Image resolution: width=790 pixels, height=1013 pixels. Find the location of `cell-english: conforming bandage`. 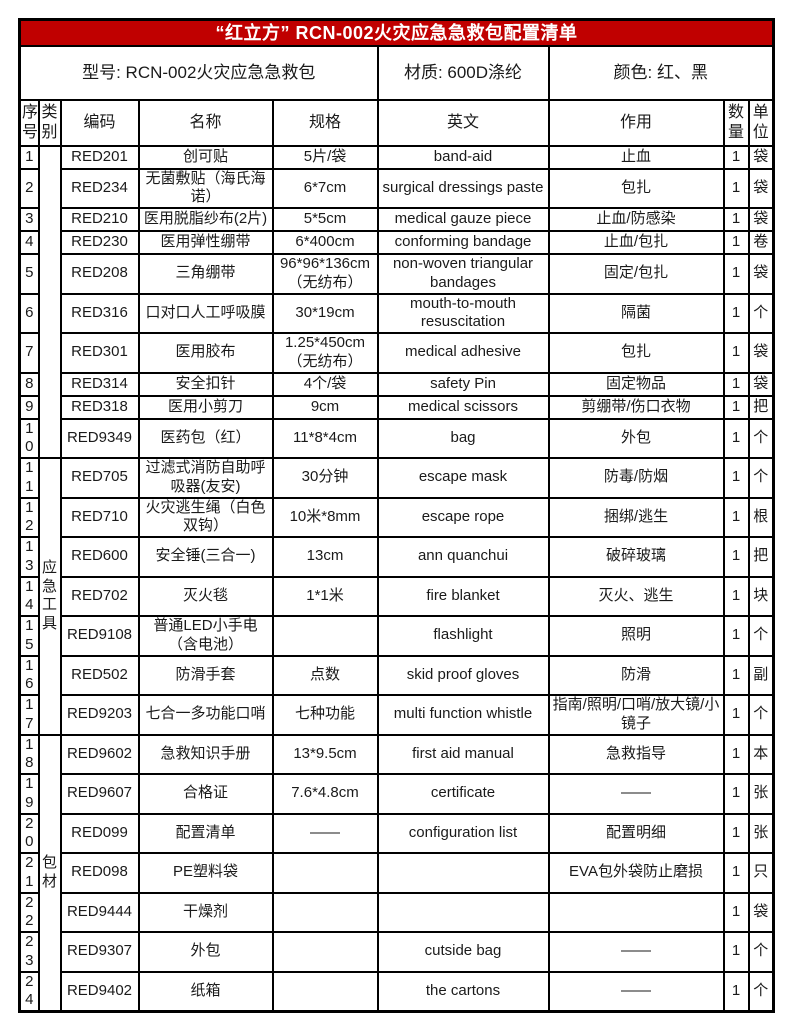

cell-english: conforming bandage is located at coordinates (463, 242).